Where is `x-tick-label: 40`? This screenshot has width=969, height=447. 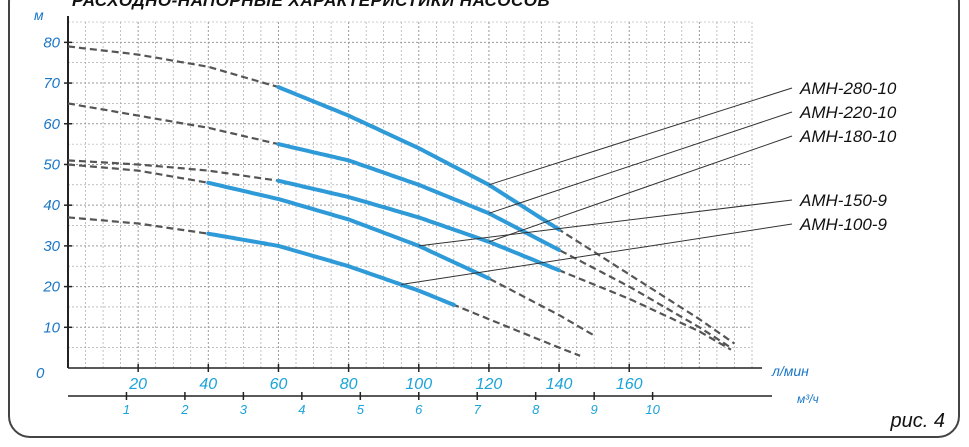 x-tick-label: 40 is located at coordinates (208, 384).